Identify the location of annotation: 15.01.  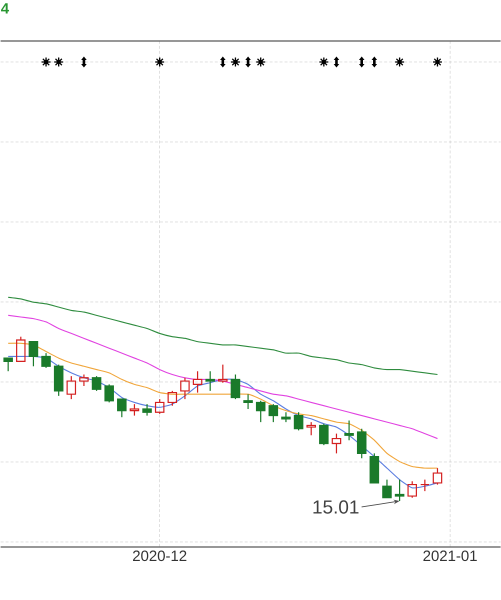
(335, 507).